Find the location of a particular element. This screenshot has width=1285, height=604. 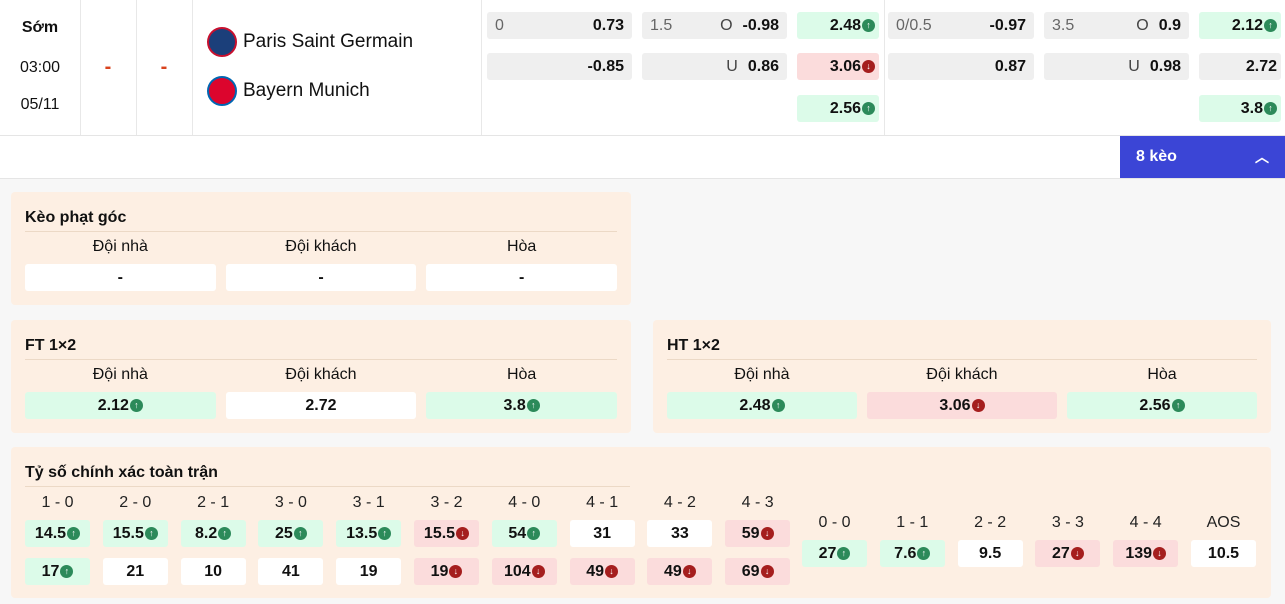

odds-cell: 0.87 is located at coordinates (961, 66).